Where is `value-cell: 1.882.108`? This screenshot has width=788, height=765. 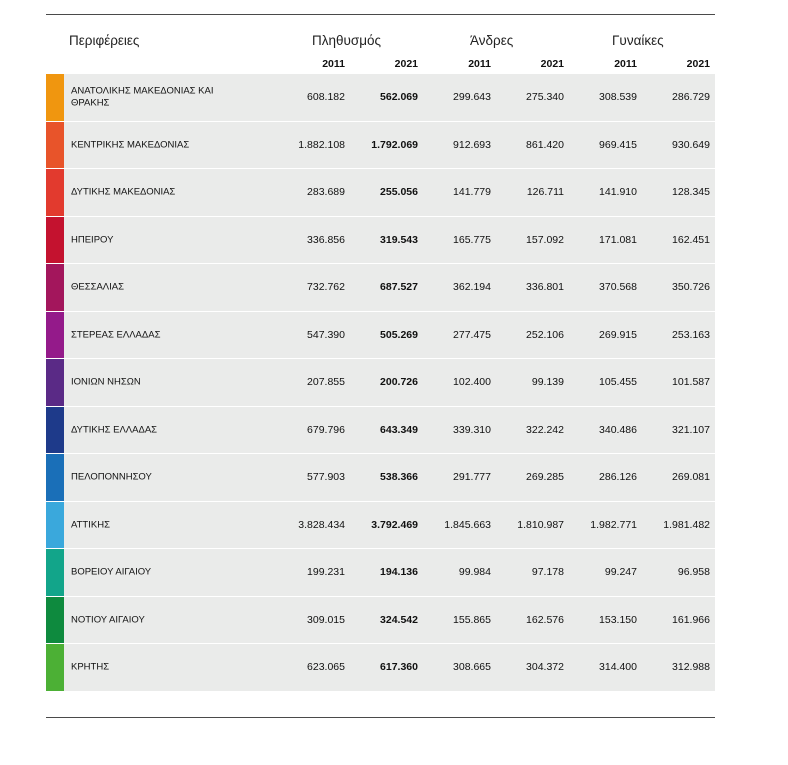
value-cell: 1.882.108 is located at coordinates (321, 144).